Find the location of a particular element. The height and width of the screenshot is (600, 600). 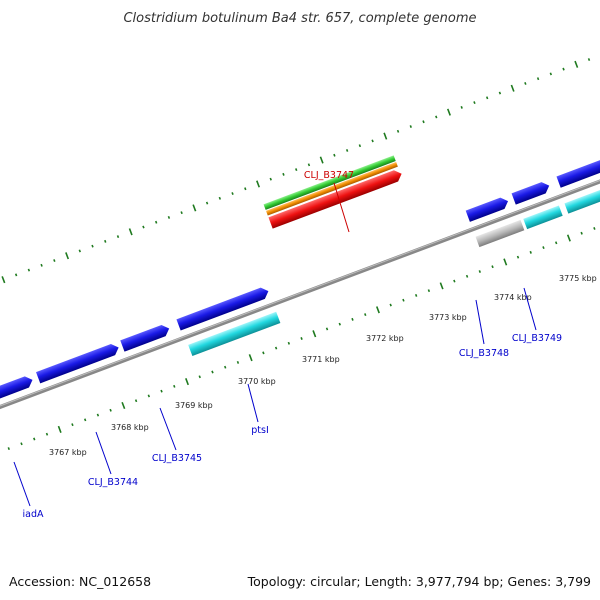

gene-label-clj-b3749: CLJ_B3749 is located at coordinates (537, 338).